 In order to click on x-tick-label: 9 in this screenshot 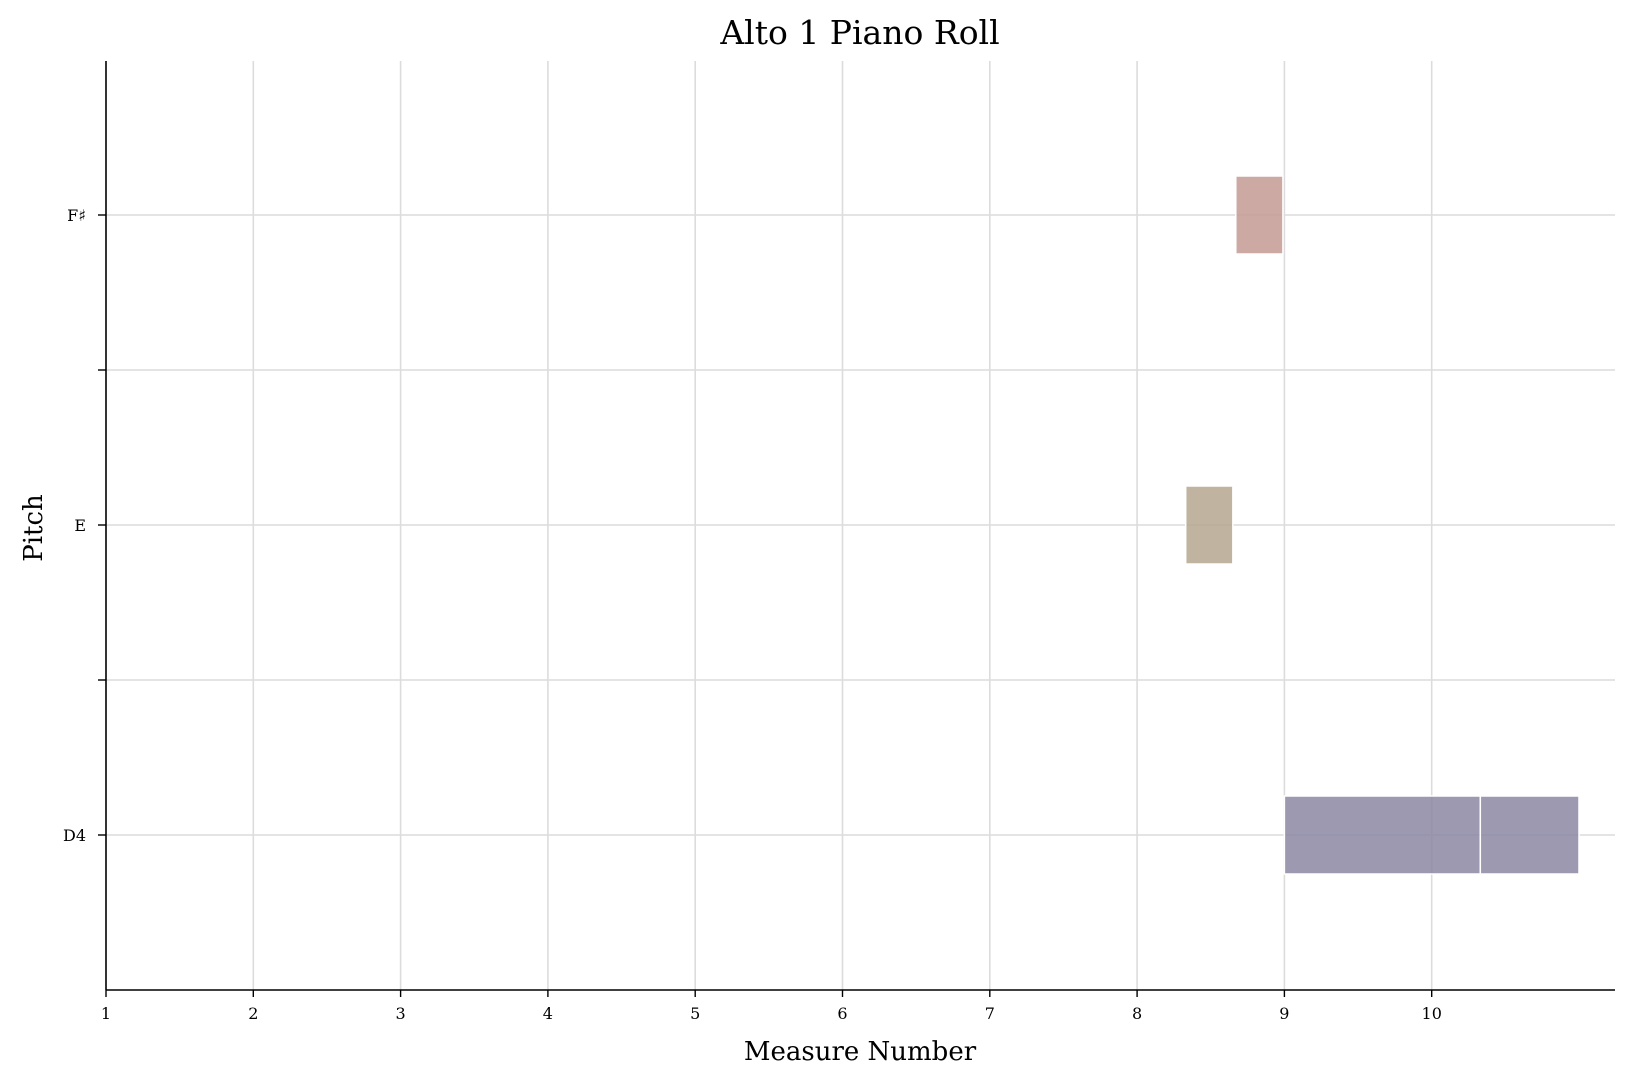, I will do `click(1284, 1013)`.